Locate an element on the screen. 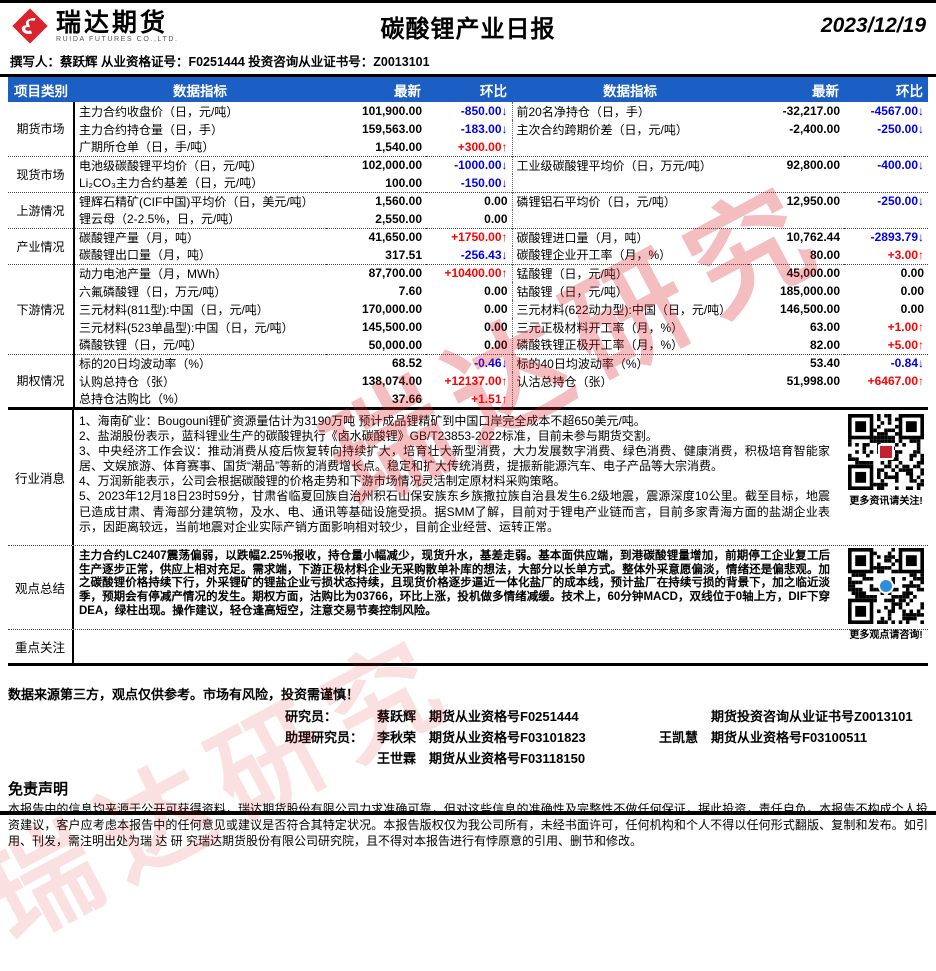 This screenshot has width=936, height=971. category-label: 观点总结 is located at coordinates (41, 587).